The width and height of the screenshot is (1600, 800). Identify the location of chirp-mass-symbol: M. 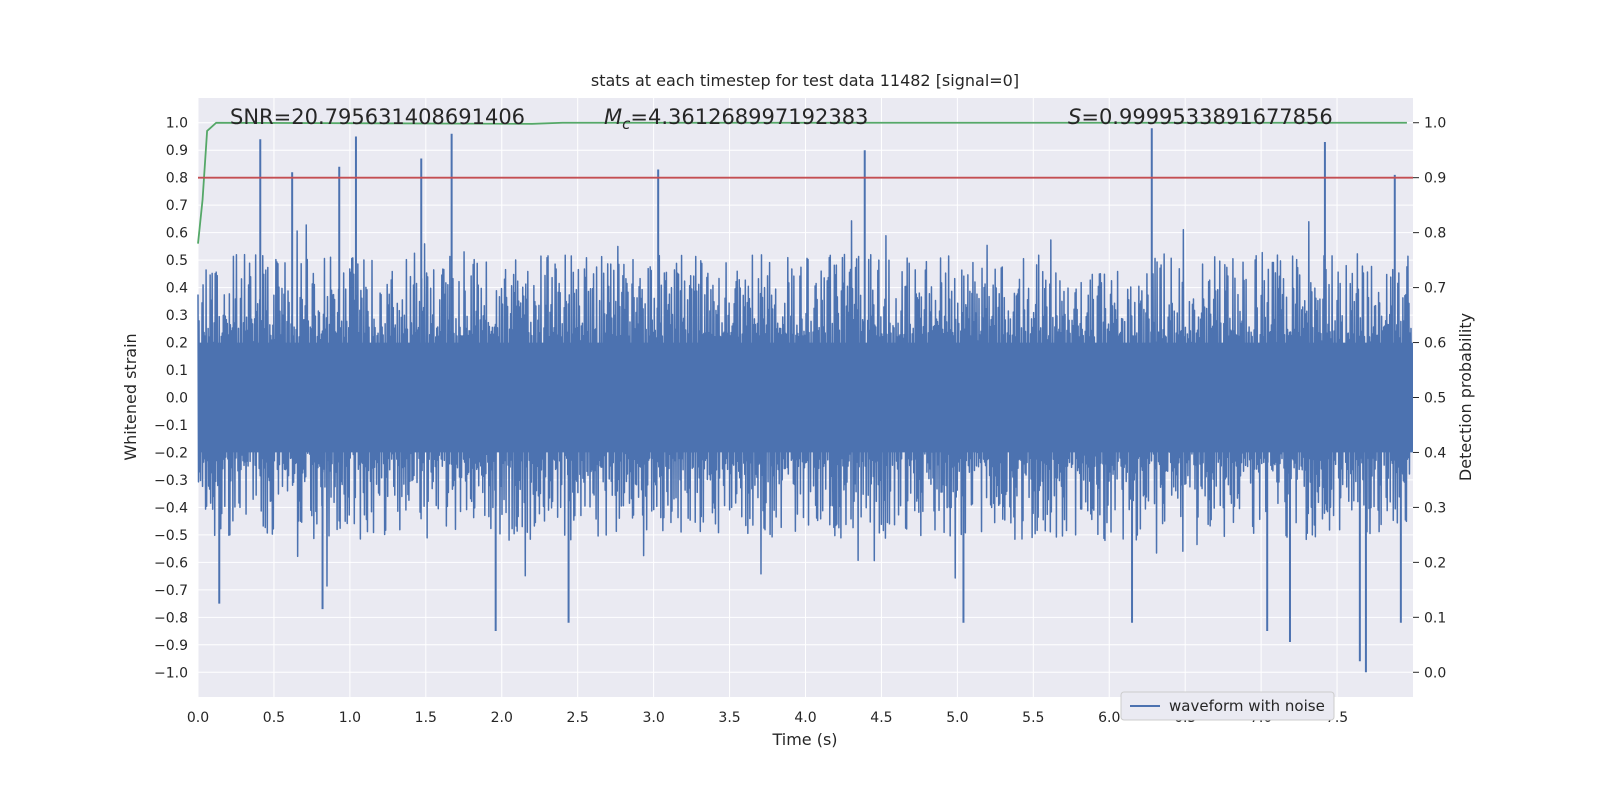
(613, 117).